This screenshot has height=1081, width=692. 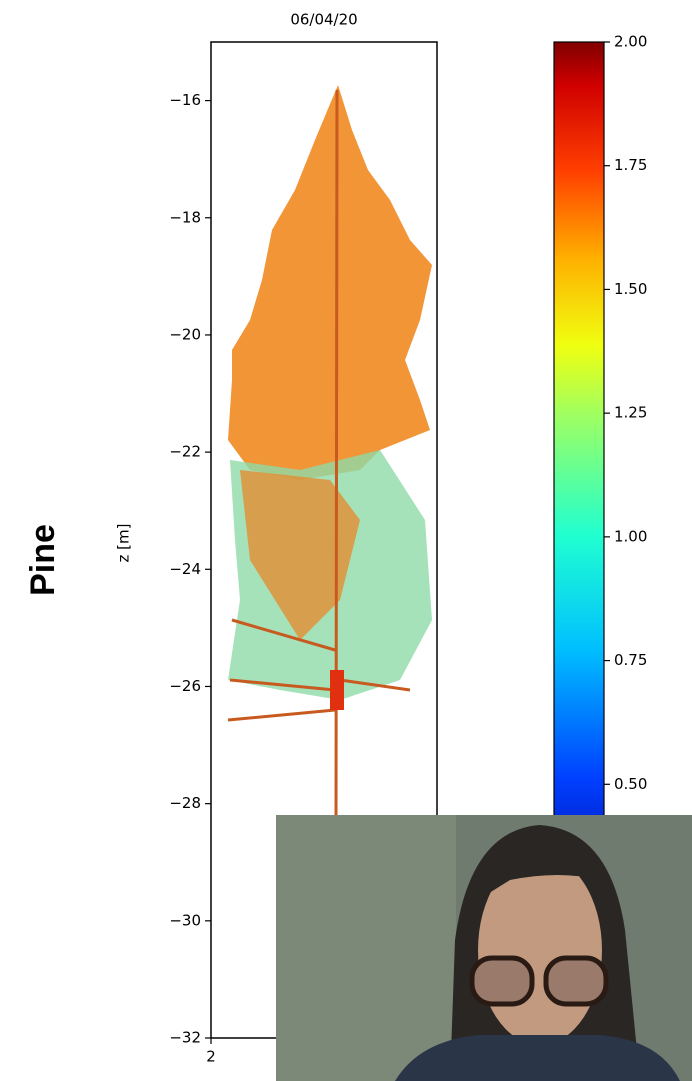 What do you see at coordinates (43, 560) in the screenshot?
I see `row-label: Pine` at bounding box center [43, 560].